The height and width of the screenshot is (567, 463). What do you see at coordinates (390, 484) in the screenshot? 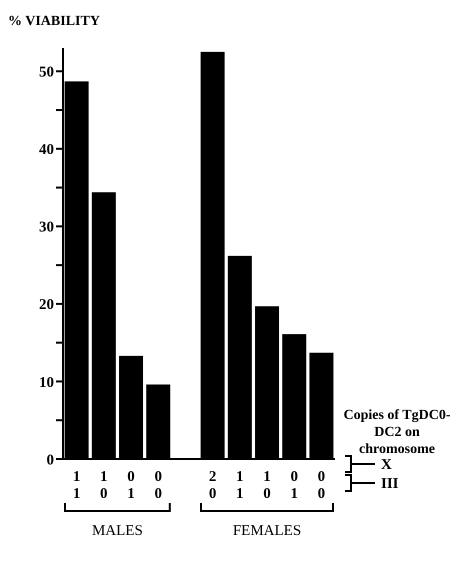
I see `text: III` at bounding box center [390, 484].